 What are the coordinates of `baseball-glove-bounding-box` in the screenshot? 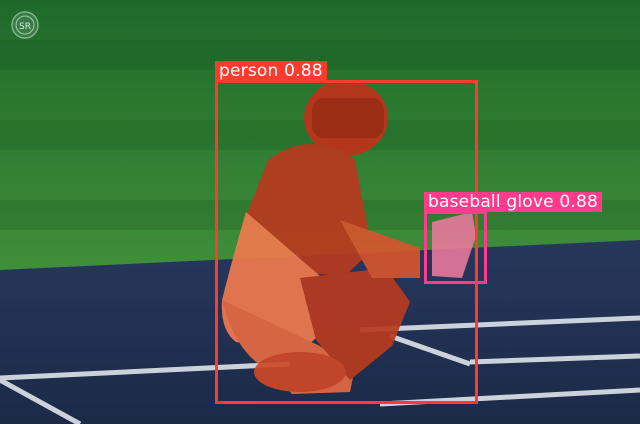 It's located at (455, 247).